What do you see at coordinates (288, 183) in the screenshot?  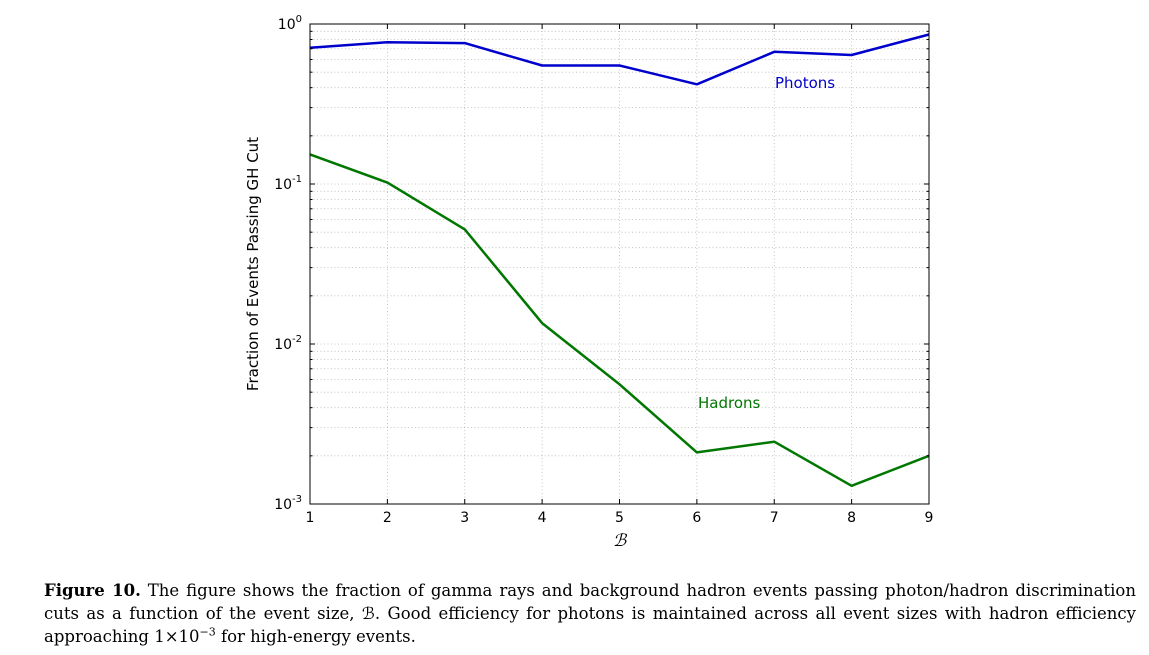 I see `y-tick-label: 10⁻¹` at bounding box center [288, 183].